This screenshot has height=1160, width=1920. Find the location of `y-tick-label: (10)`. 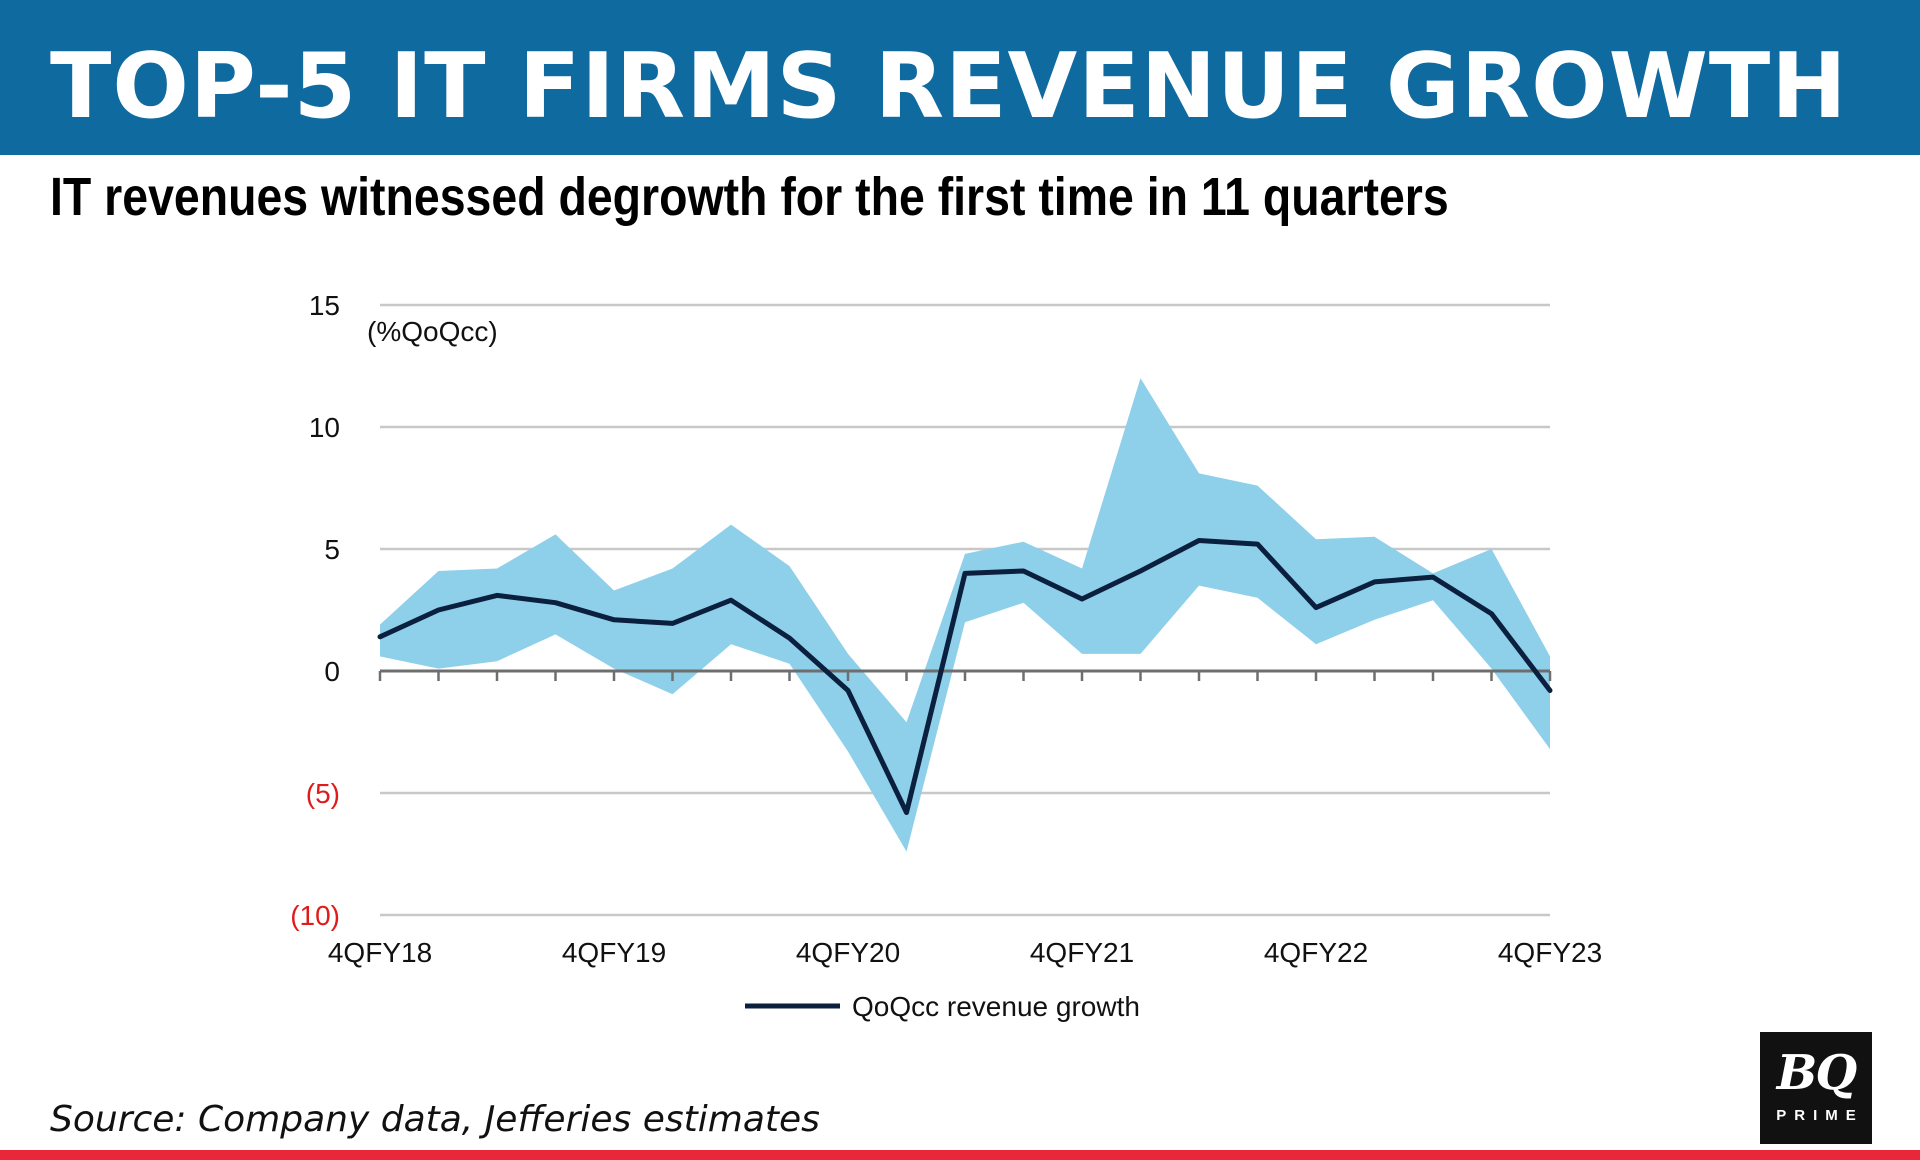

y-tick-label: (10) is located at coordinates (315, 915).